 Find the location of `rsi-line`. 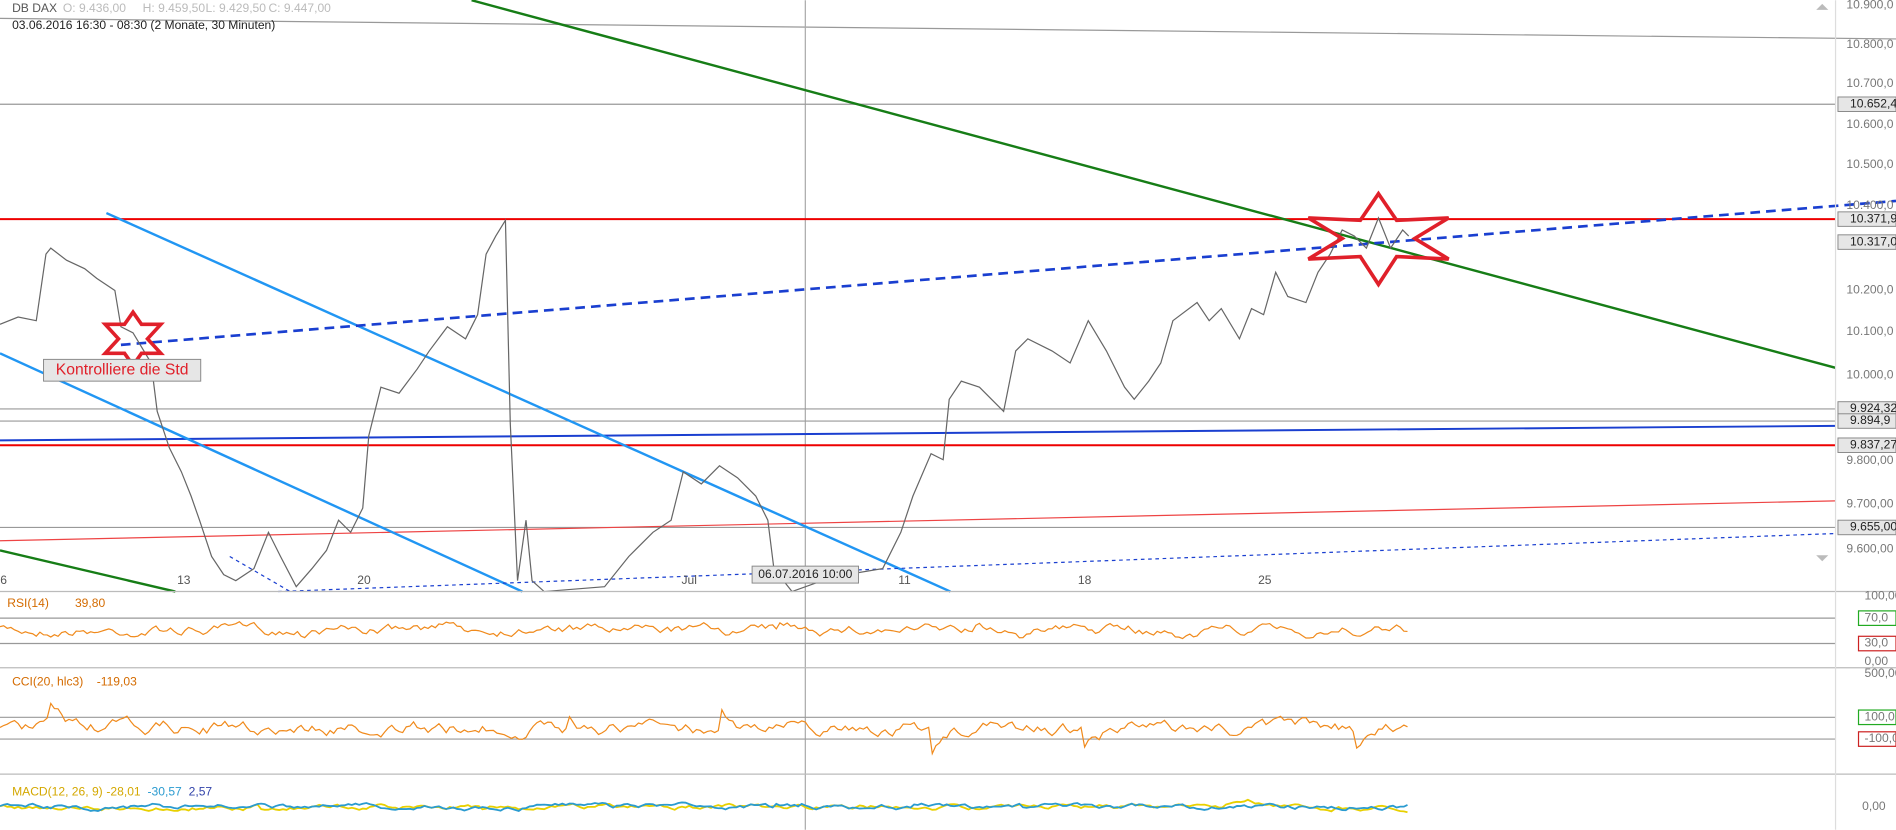

rsi-line is located at coordinates (704, 630).